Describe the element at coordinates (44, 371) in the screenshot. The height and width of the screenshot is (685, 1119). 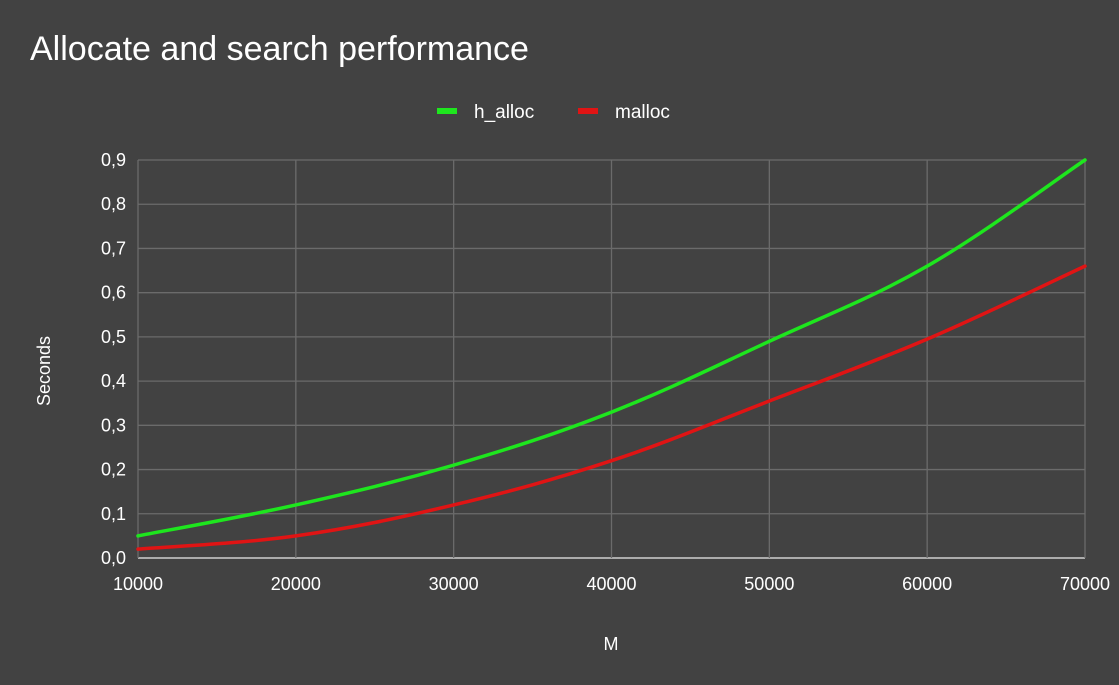
I see `y-axis-label: Seconds` at that location.